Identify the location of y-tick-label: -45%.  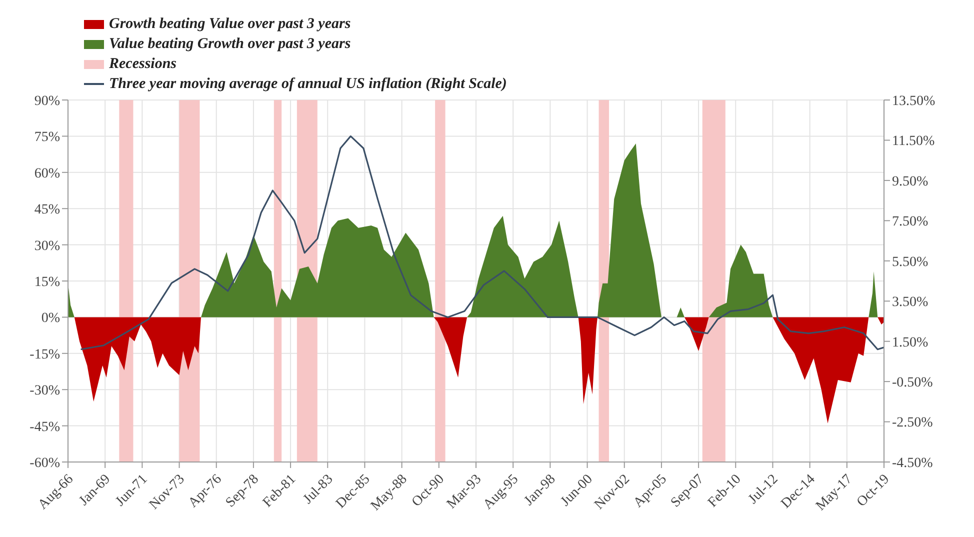
(45, 427).